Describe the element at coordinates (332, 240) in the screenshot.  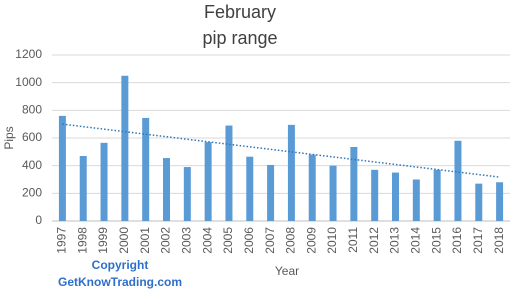
I see `x-tick-label: 2010` at that location.